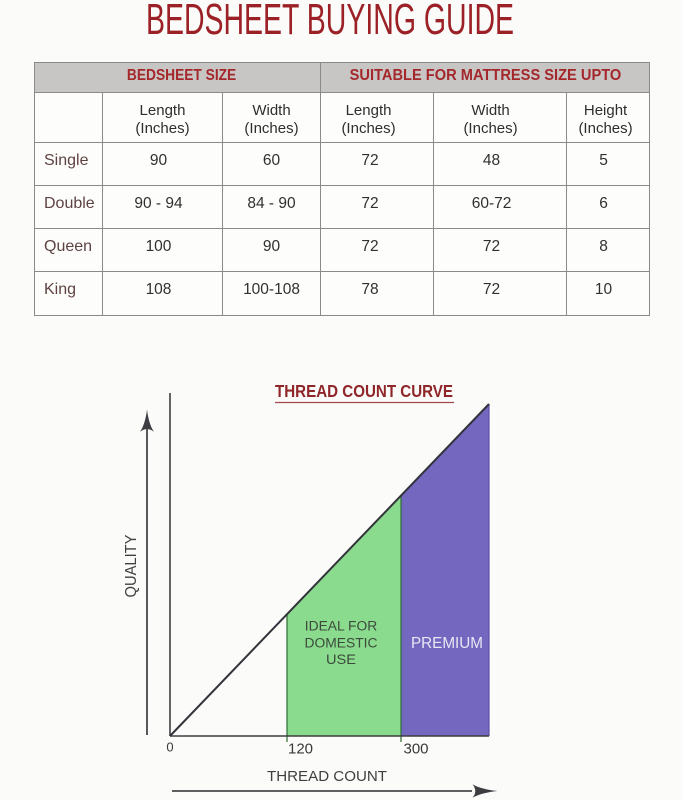  Describe the element at coordinates (447, 643) in the screenshot. I see `svg-text: PREMIUM` at that location.